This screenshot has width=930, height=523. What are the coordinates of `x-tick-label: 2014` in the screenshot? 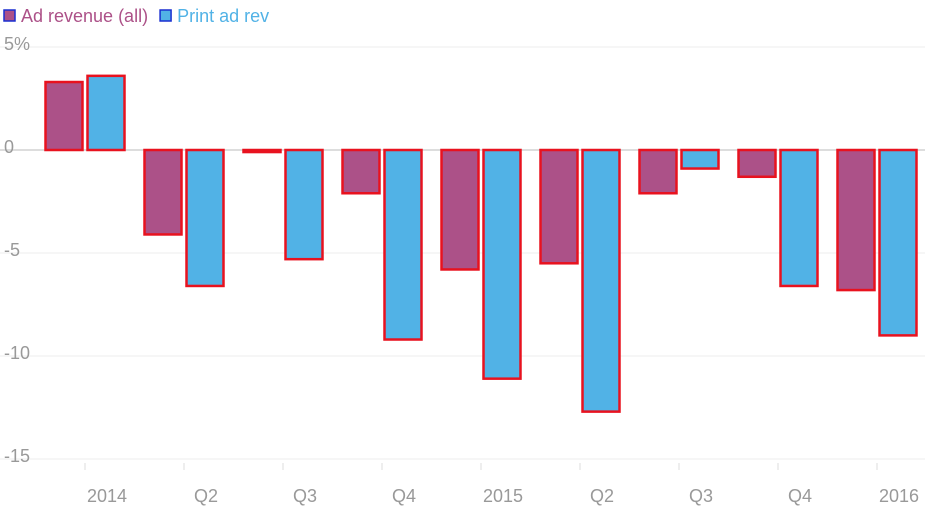 It's located at (107, 496).